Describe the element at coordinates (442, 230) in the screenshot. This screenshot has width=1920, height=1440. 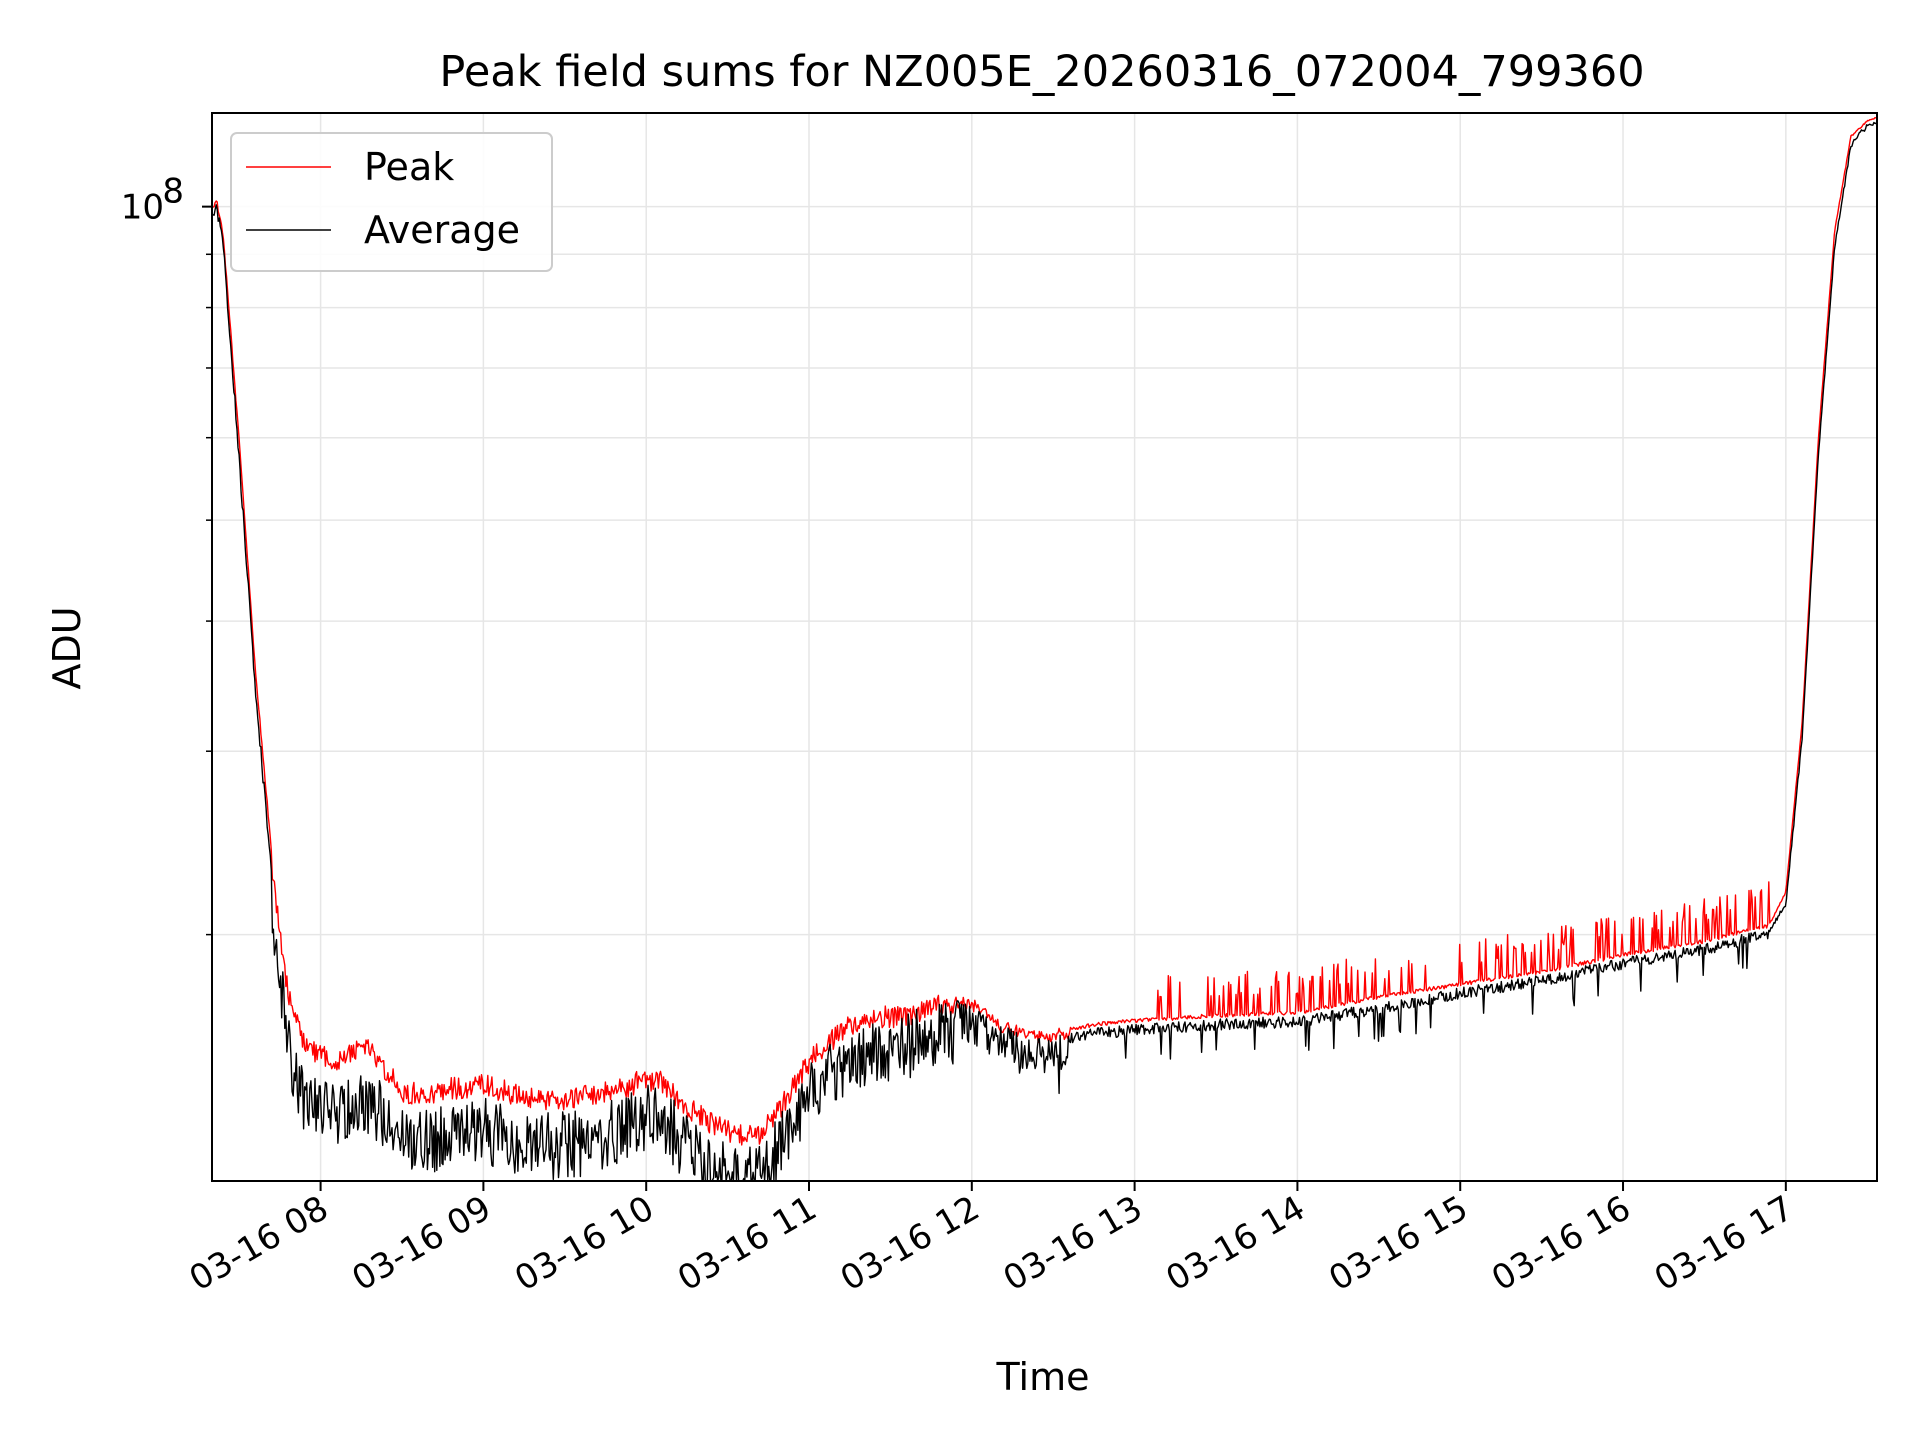
I see `legend-label-average: Average` at that location.